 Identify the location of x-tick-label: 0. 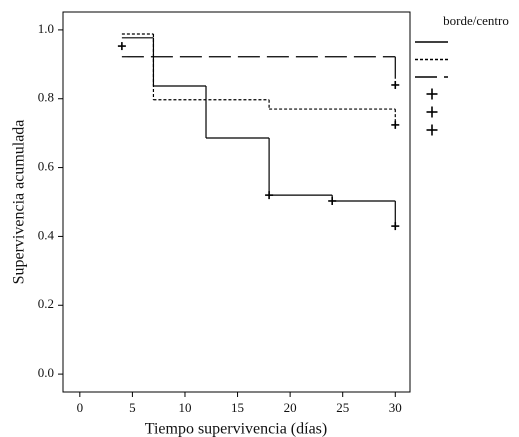
(80, 407).